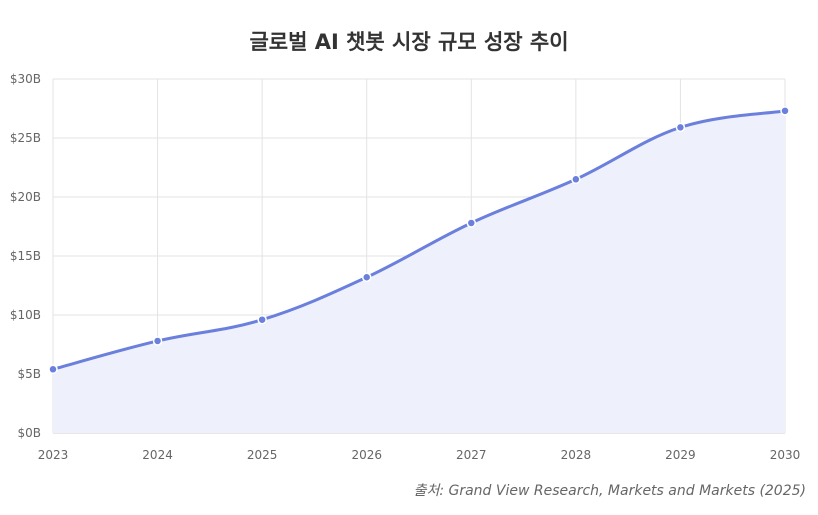 The width and height of the screenshot is (818, 515). I want to click on y-tick-label: $30B, so click(25, 79).